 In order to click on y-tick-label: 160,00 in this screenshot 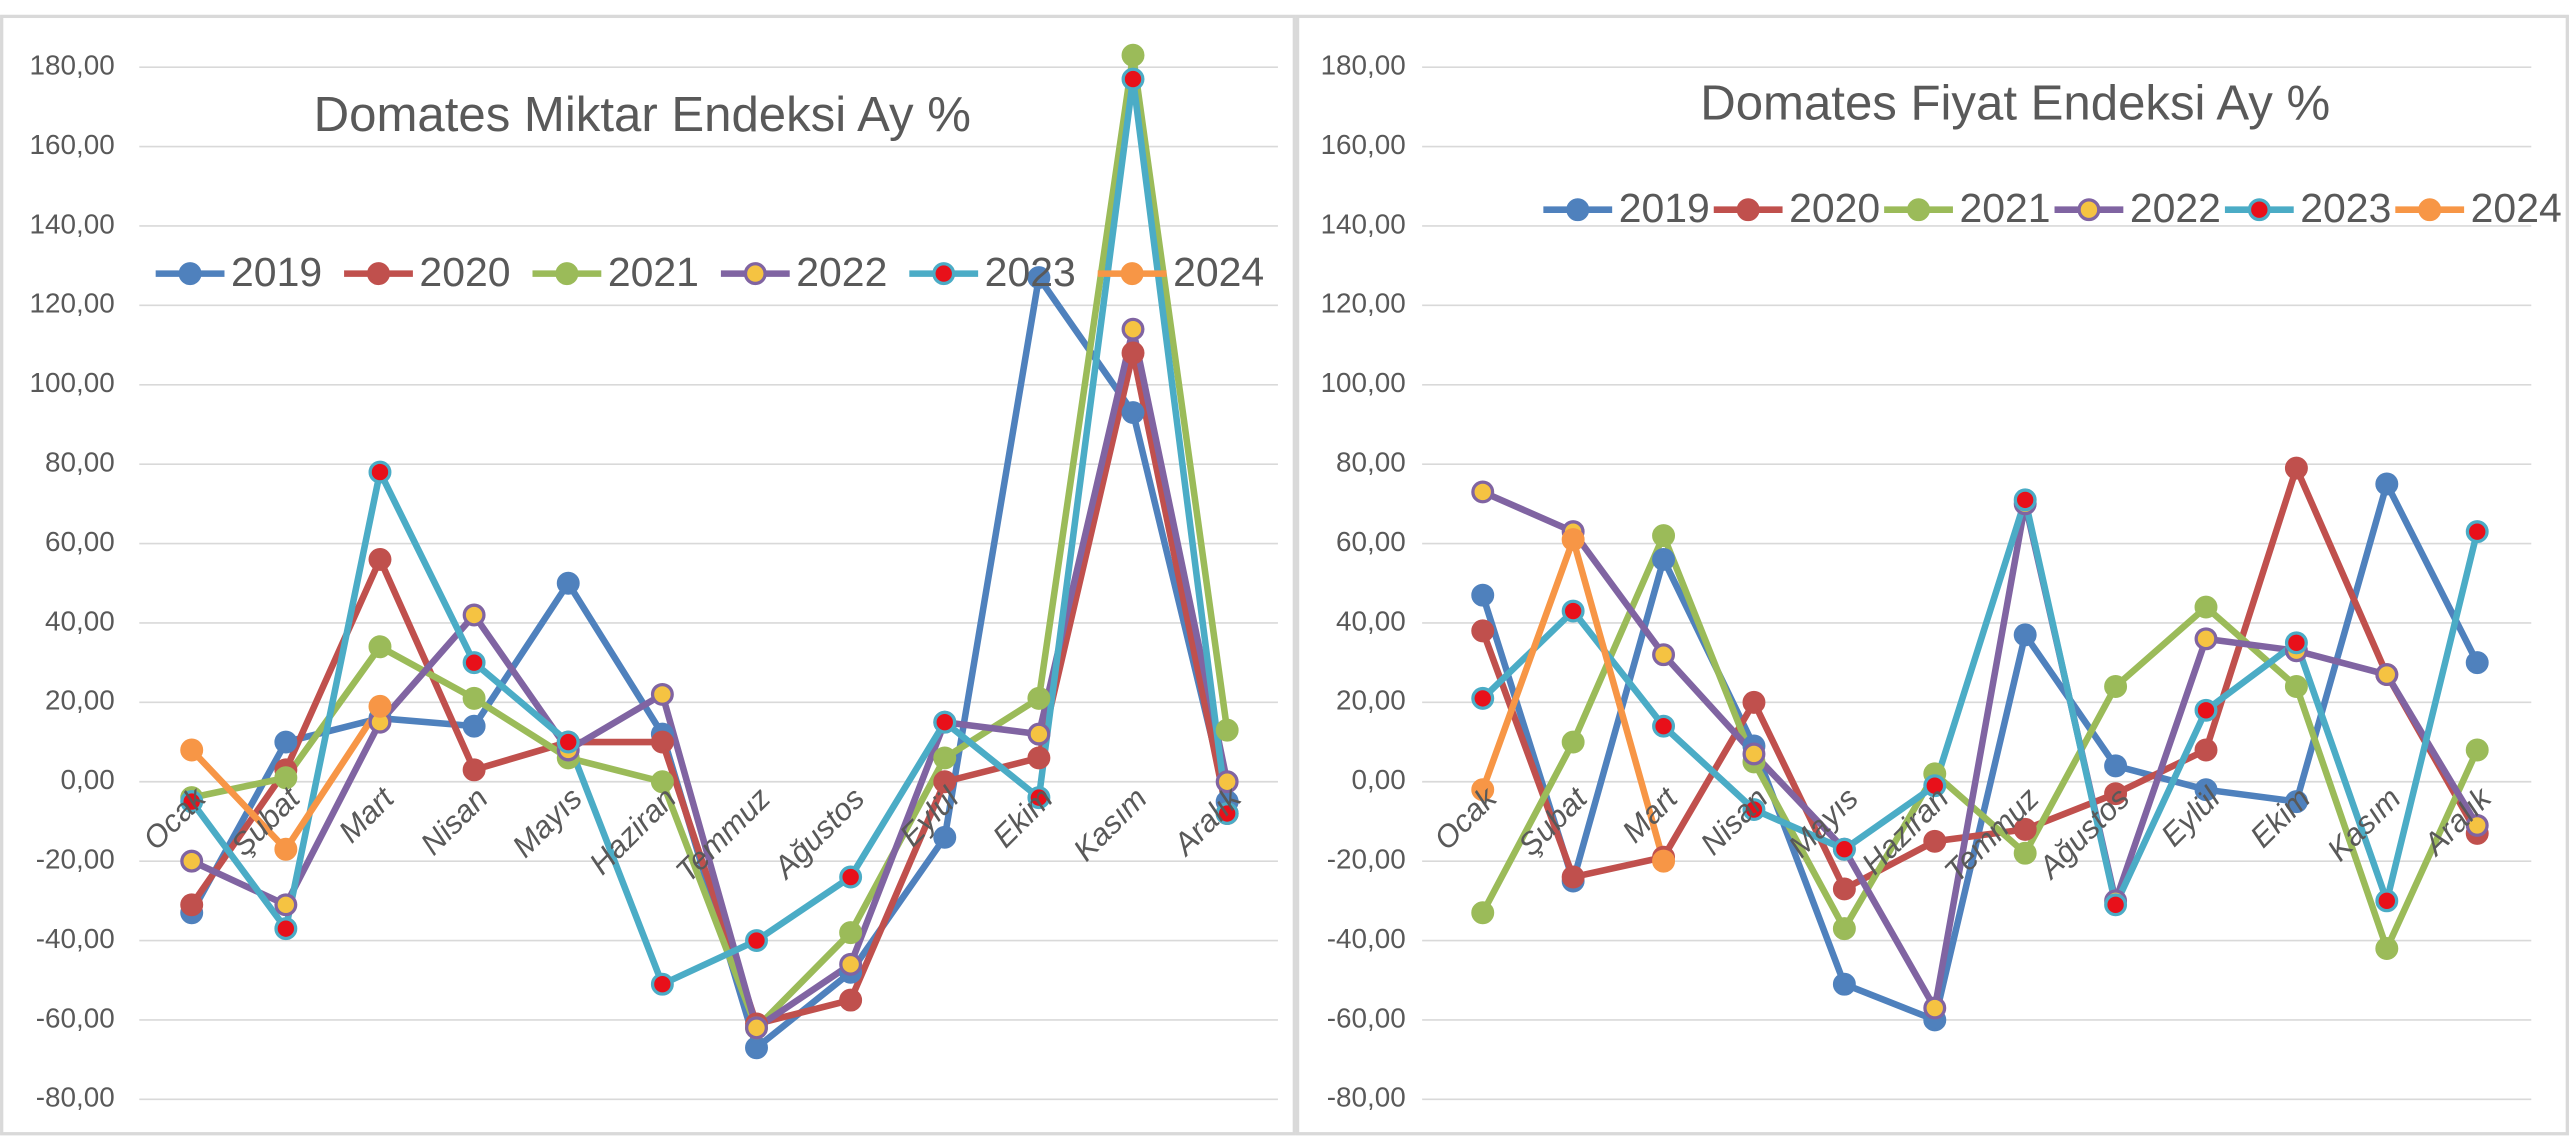, I will do `click(1363, 144)`.